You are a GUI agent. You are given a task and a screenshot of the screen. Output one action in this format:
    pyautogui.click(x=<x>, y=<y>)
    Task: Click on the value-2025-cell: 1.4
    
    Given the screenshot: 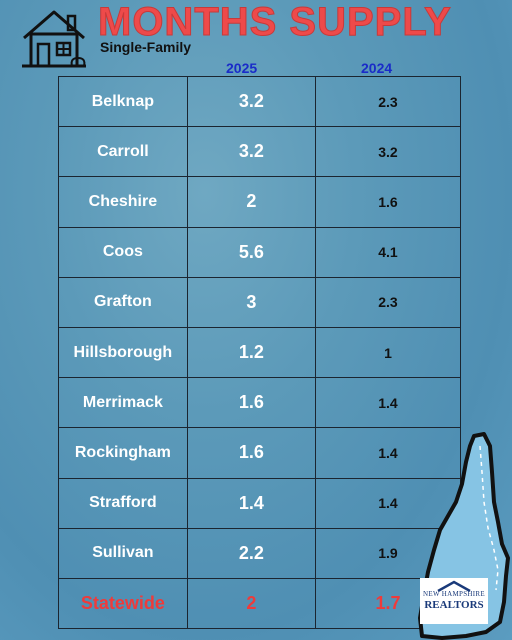 What is the action you would take?
    pyautogui.click(x=251, y=503)
    